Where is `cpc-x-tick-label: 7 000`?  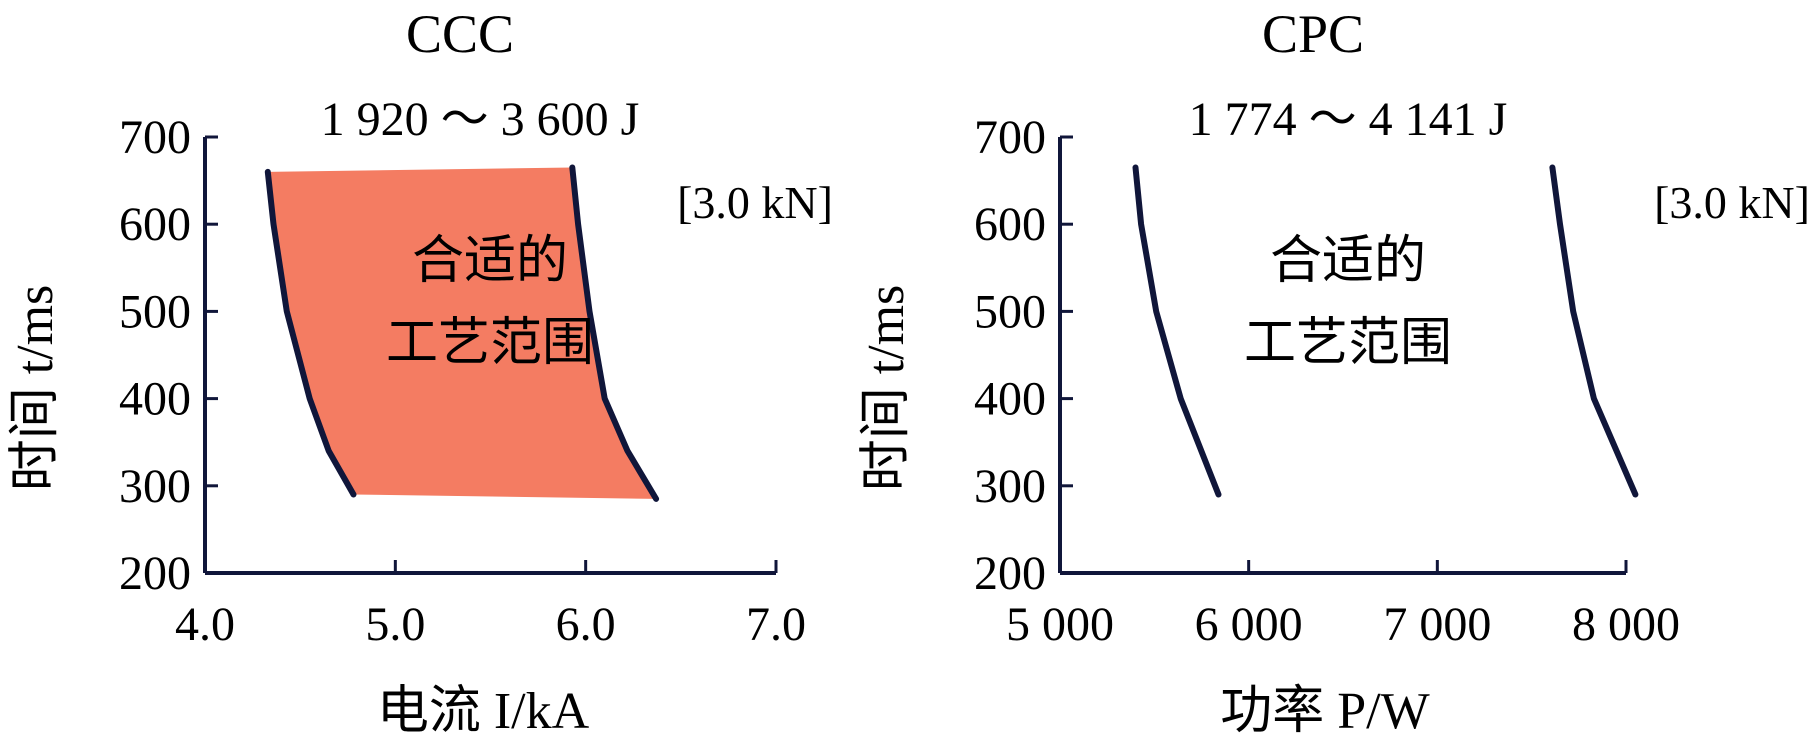
cpc-x-tick-label: 7 000 is located at coordinates (1437, 624).